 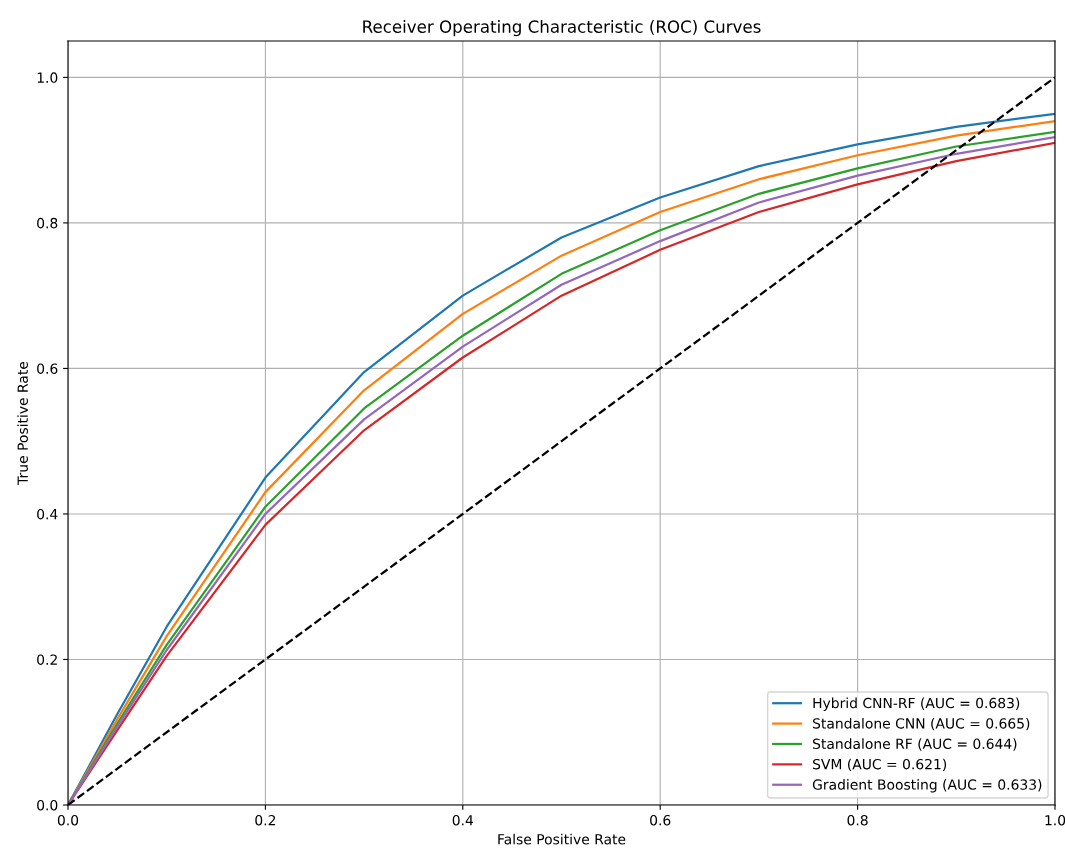 I want to click on legend-label: Gradient Boosting (AUC = 0.633), so click(x=927, y=786).